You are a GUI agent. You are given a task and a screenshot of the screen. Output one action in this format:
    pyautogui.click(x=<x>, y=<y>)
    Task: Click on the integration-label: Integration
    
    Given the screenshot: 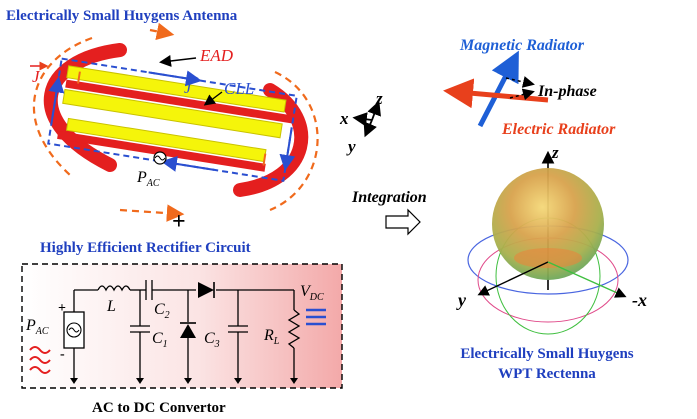 What is the action you would take?
    pyautogui.click(x=389, y=197)
    